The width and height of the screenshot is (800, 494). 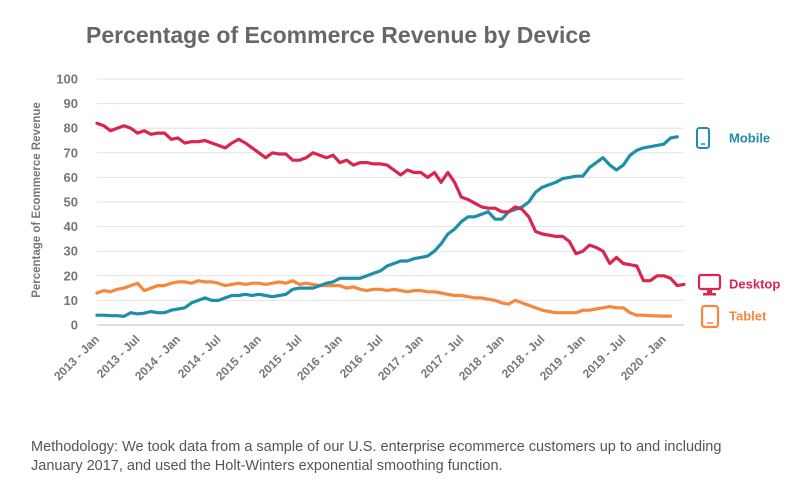 I want to click on y-tick-label: 60, so click(x=71, y=177).